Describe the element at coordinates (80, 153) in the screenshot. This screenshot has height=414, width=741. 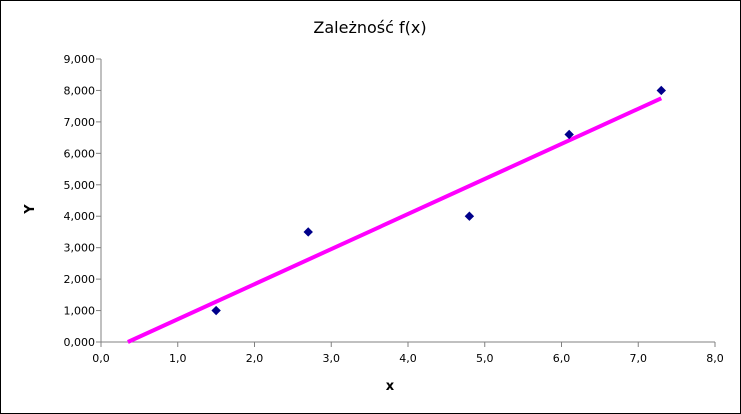
I see `y-tick-label: 6,000` at that location.